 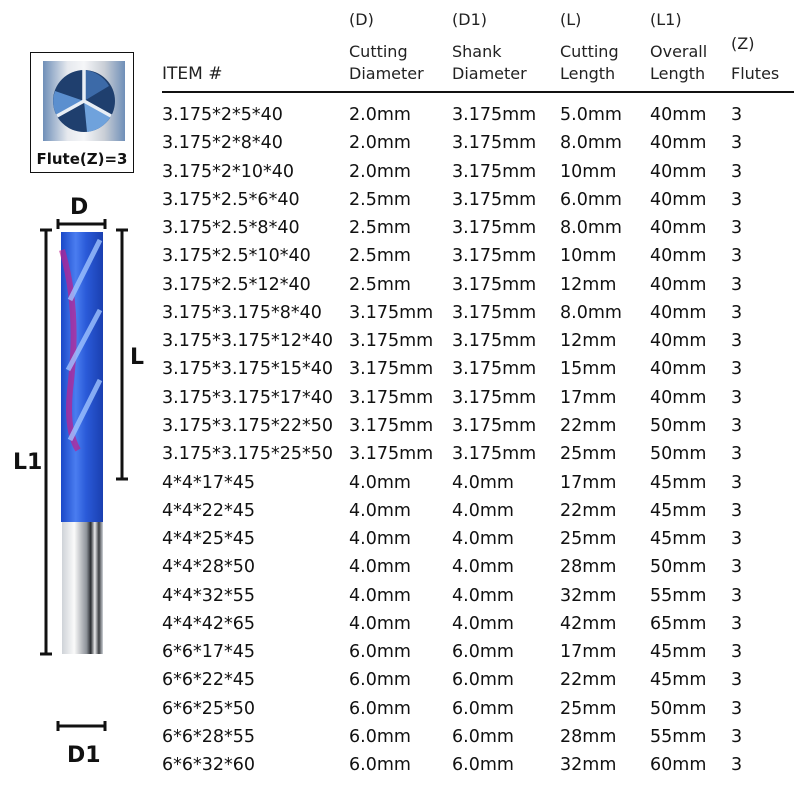 I want to click on cell-cutting-length: 12mm, so click(x=588, y=284).